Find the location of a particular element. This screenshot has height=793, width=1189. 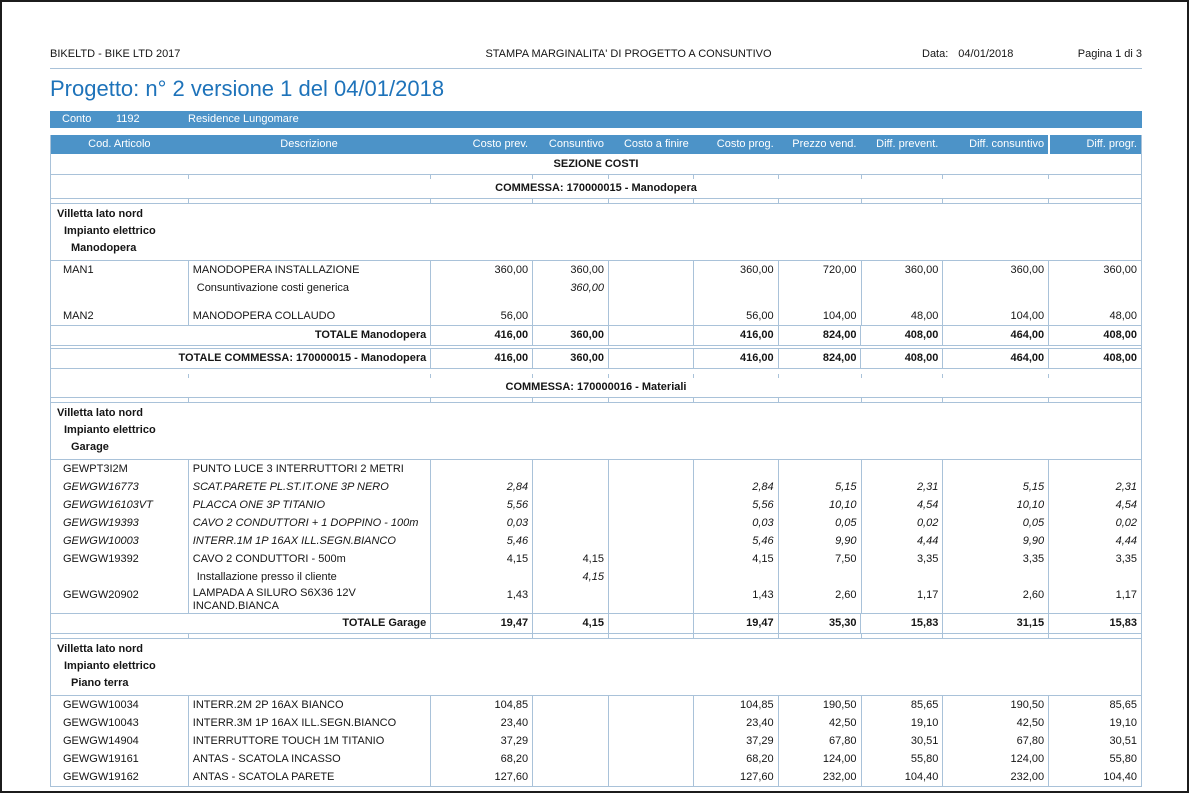

grid-tick-row is located at coordinates (596, 400).